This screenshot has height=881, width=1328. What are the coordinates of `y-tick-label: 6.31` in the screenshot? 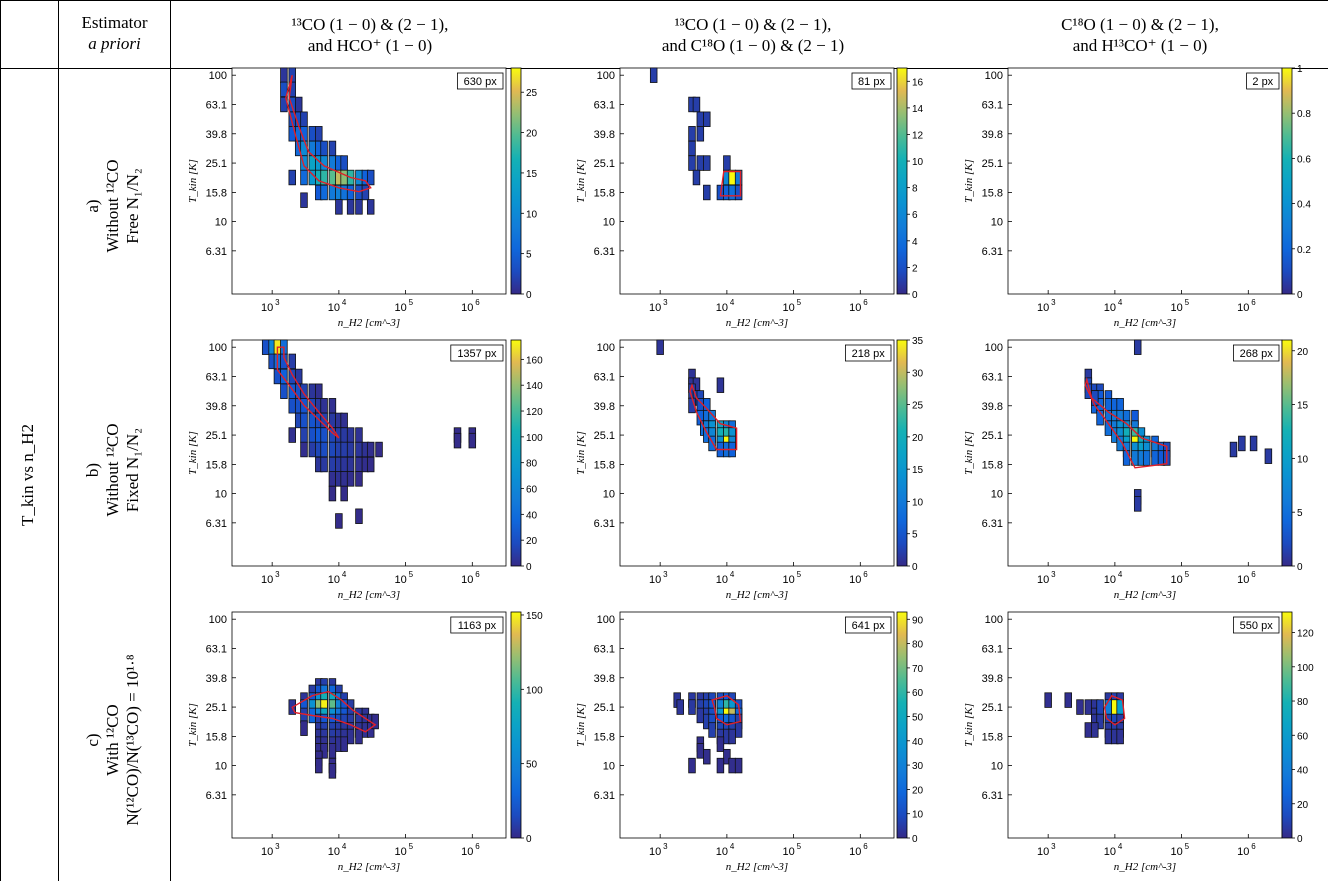 It's located at (604, 796).